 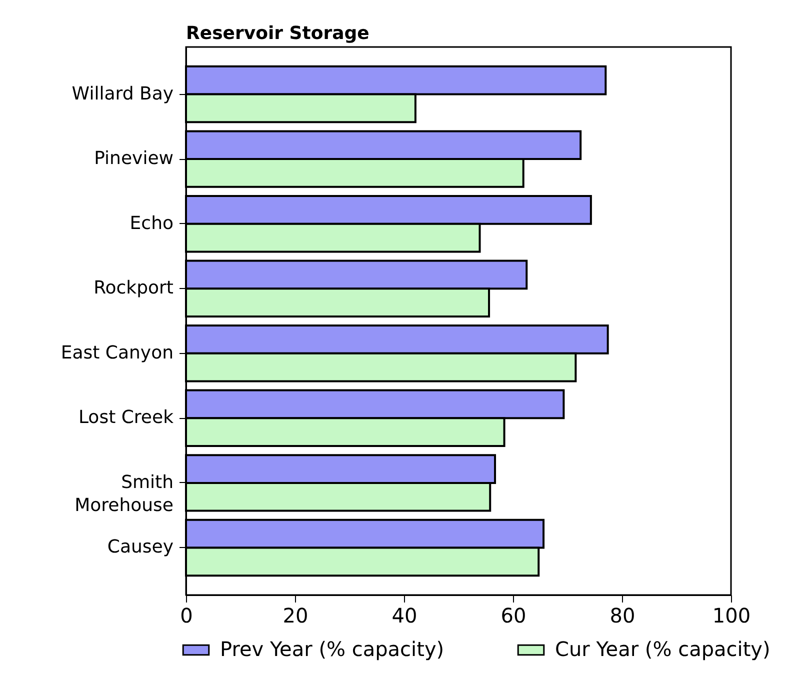 What do you see at coordinates (332, 649) in the screenshot?
I see `legend-label: Prev Year (% capacity)` at bounding box center [332, 649].